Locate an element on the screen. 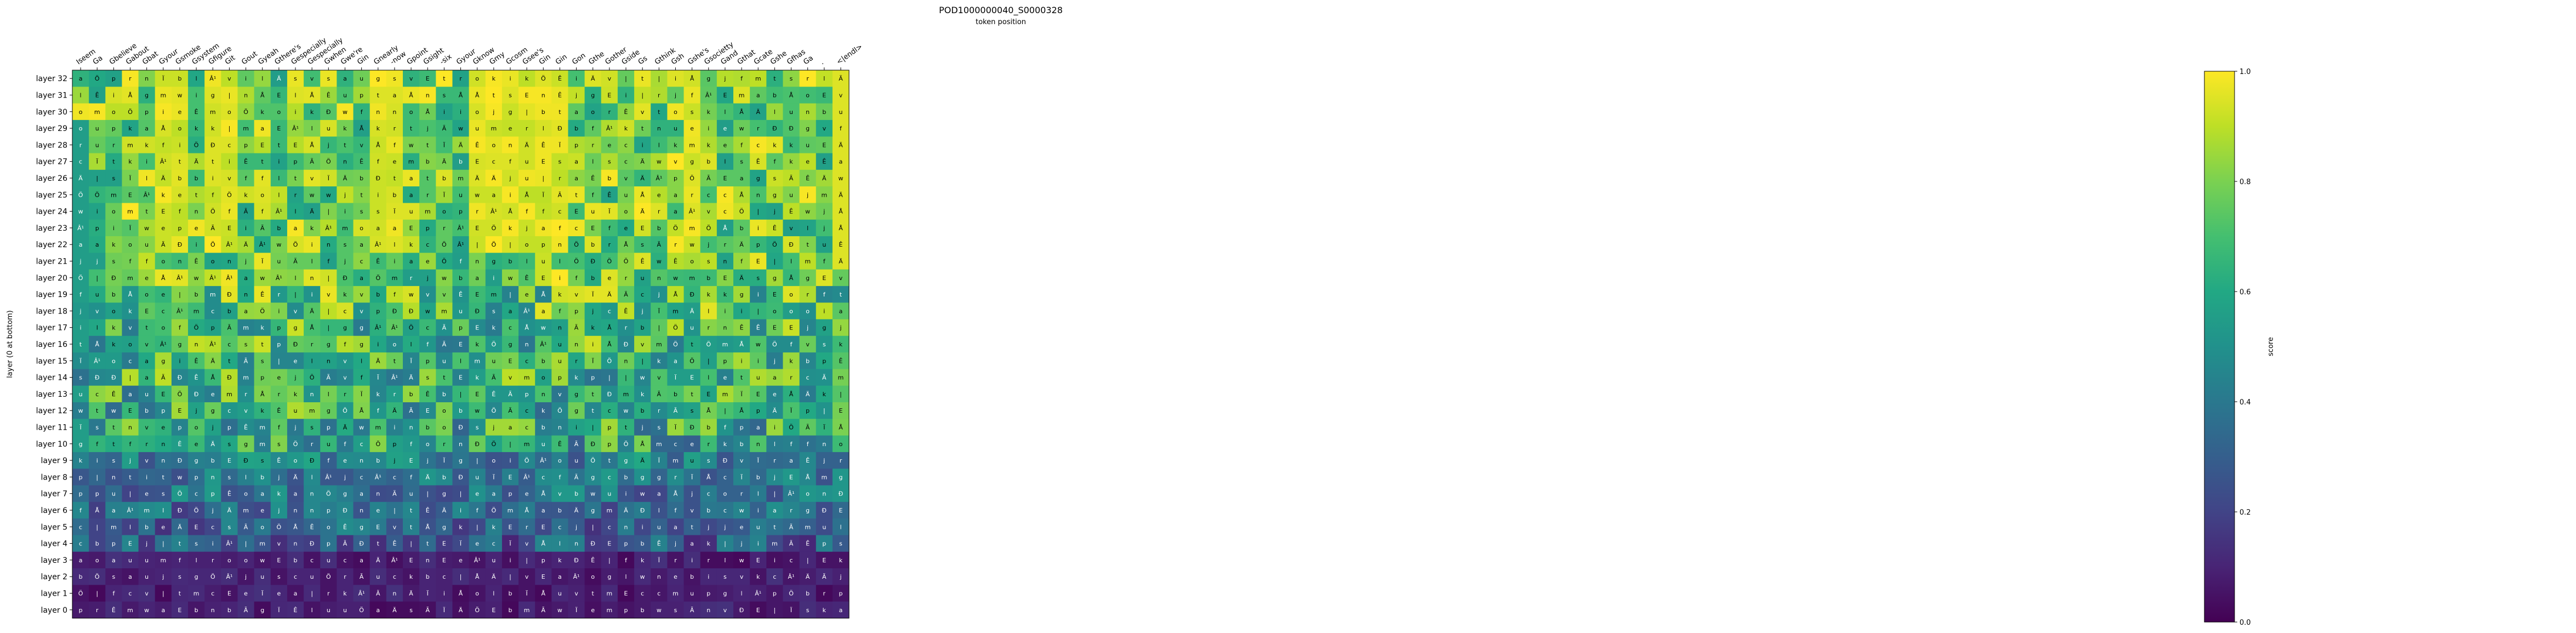 The width and height of the screenshot is (2576, 633). y-tick-label: layer 3 is located at coordinates (54, 560).